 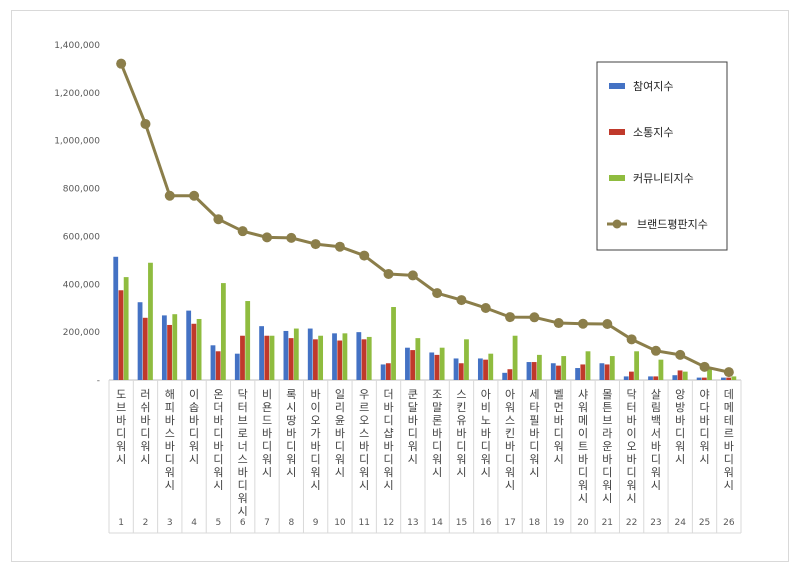 I want to click on y-tick-label: 800,000, so click(x=81, y=190).